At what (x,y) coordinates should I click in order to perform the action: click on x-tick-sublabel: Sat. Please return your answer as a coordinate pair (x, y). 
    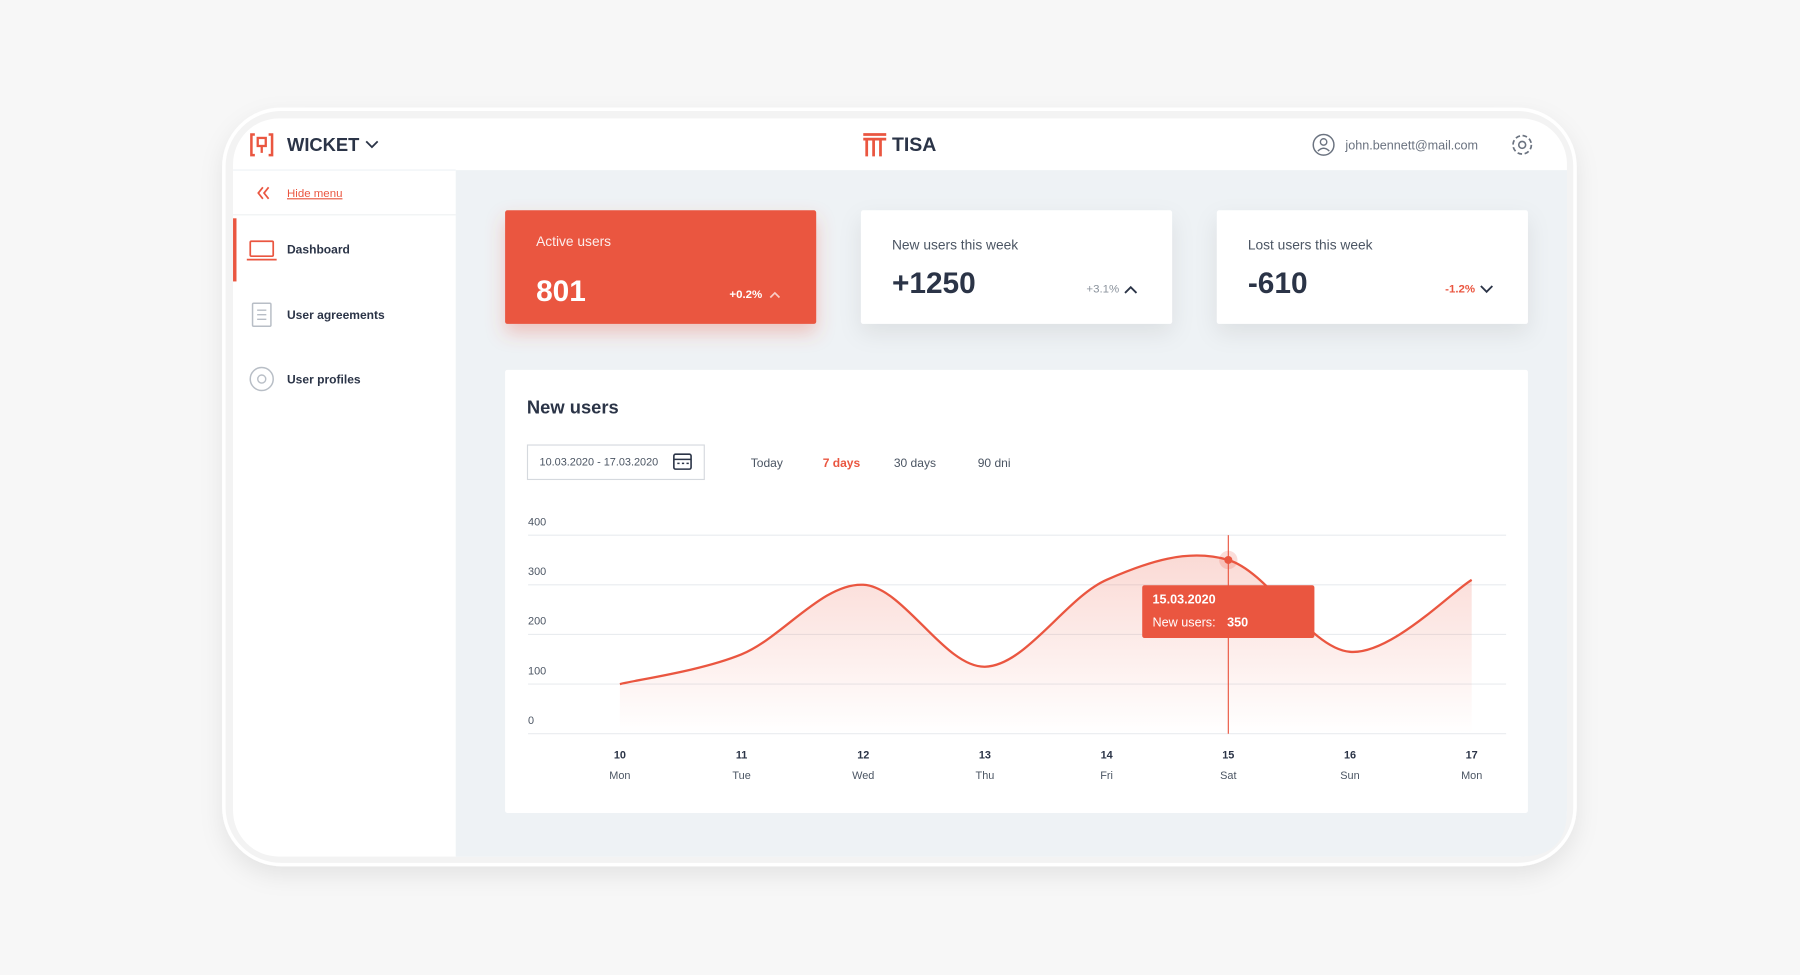
    Looking at the image, I should click on (1228, 776).